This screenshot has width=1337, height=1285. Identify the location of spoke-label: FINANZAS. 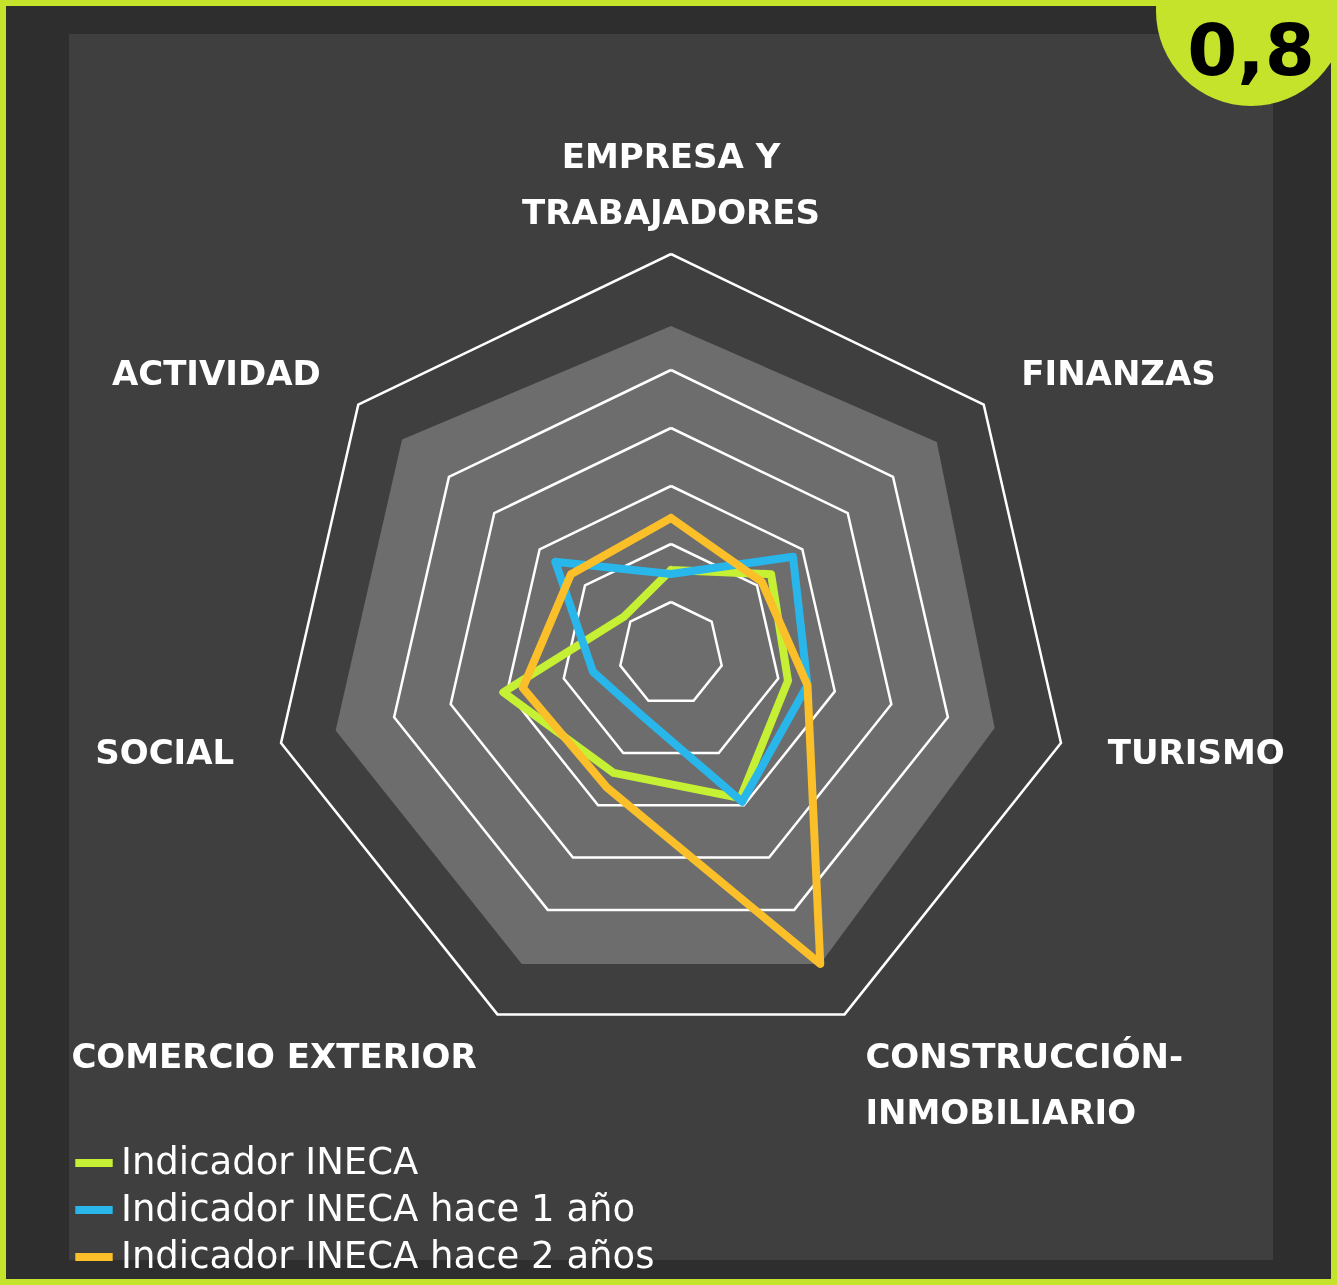
(1118, 372).